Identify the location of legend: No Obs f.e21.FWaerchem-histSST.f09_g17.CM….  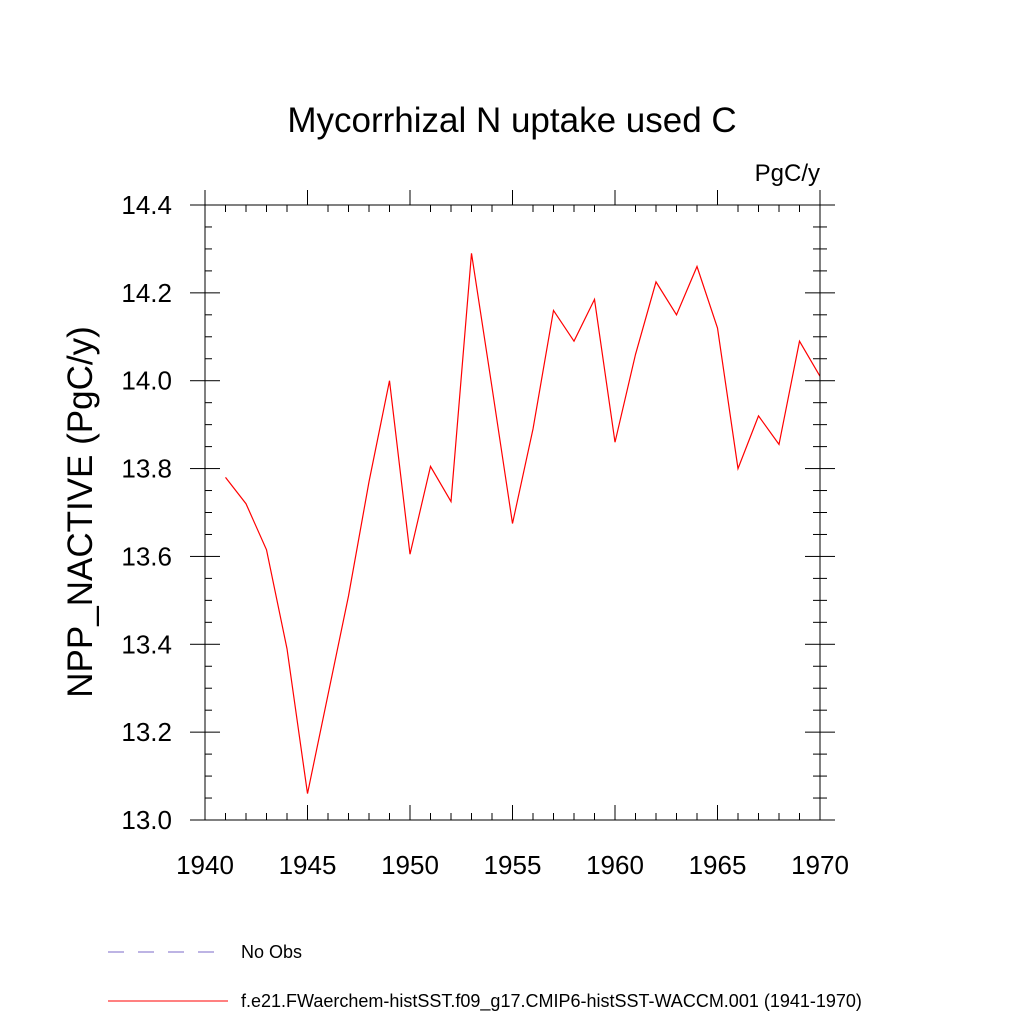
(485, 977).